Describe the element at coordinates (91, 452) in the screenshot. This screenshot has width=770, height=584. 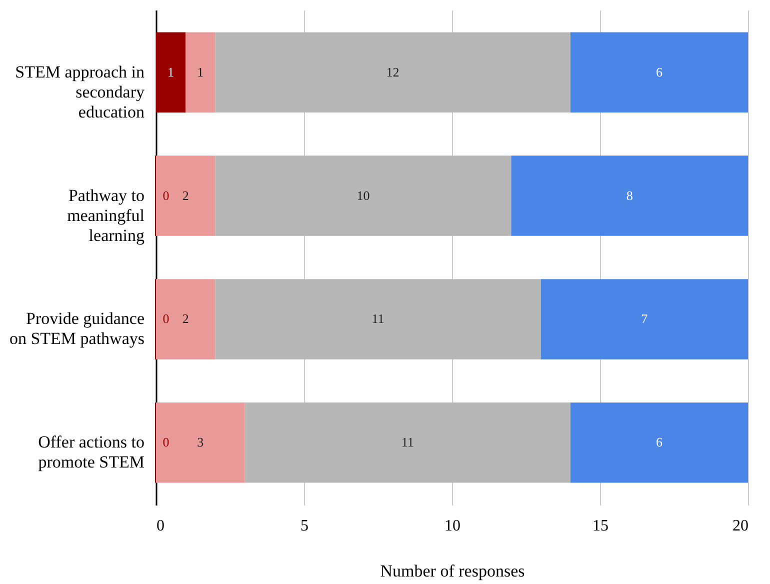
I see `y-tick-label: Offer actions to promote STEM` at that location.